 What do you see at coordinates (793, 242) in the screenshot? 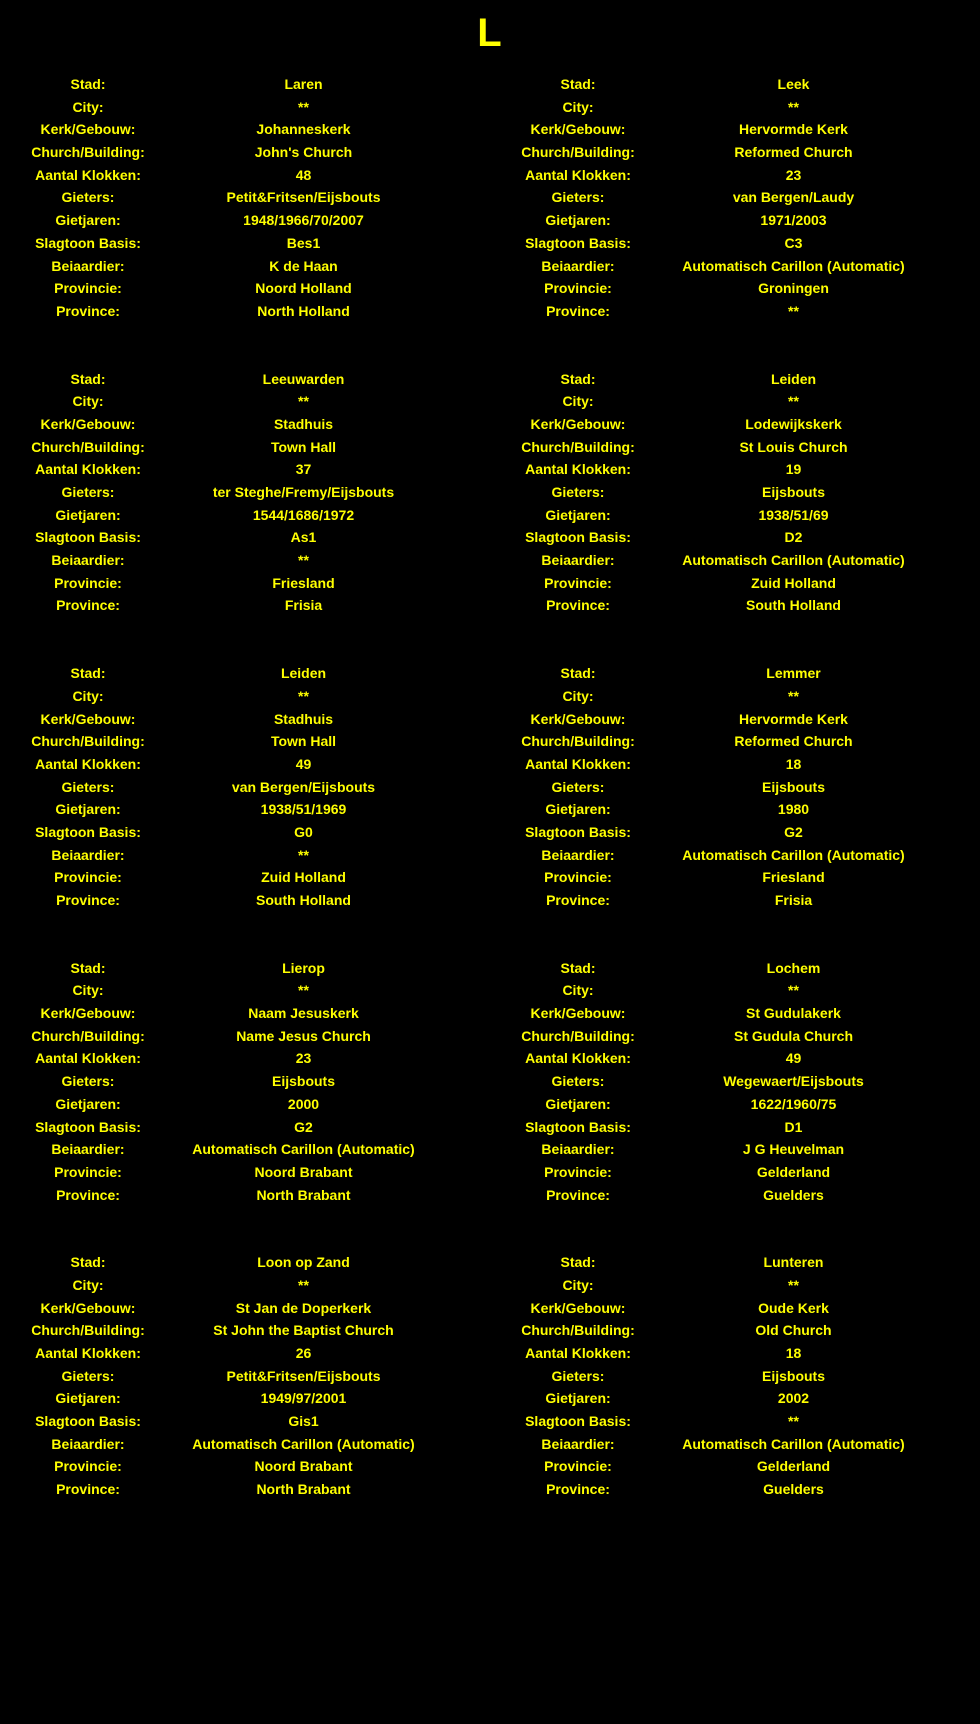
I see `field-value-slagtoon-basis: C3` at bounding box center [793, 242].